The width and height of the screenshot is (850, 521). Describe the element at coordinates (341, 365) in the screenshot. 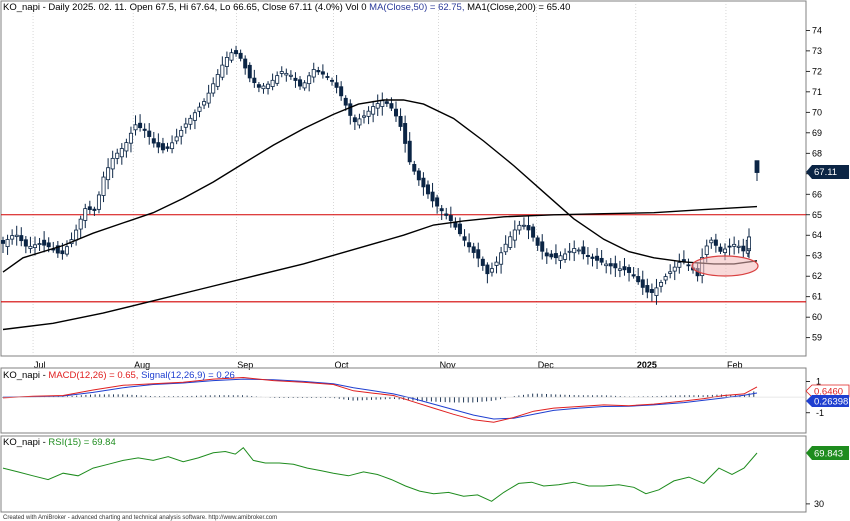

I see `price-x-tick-label: Oct` at that location.